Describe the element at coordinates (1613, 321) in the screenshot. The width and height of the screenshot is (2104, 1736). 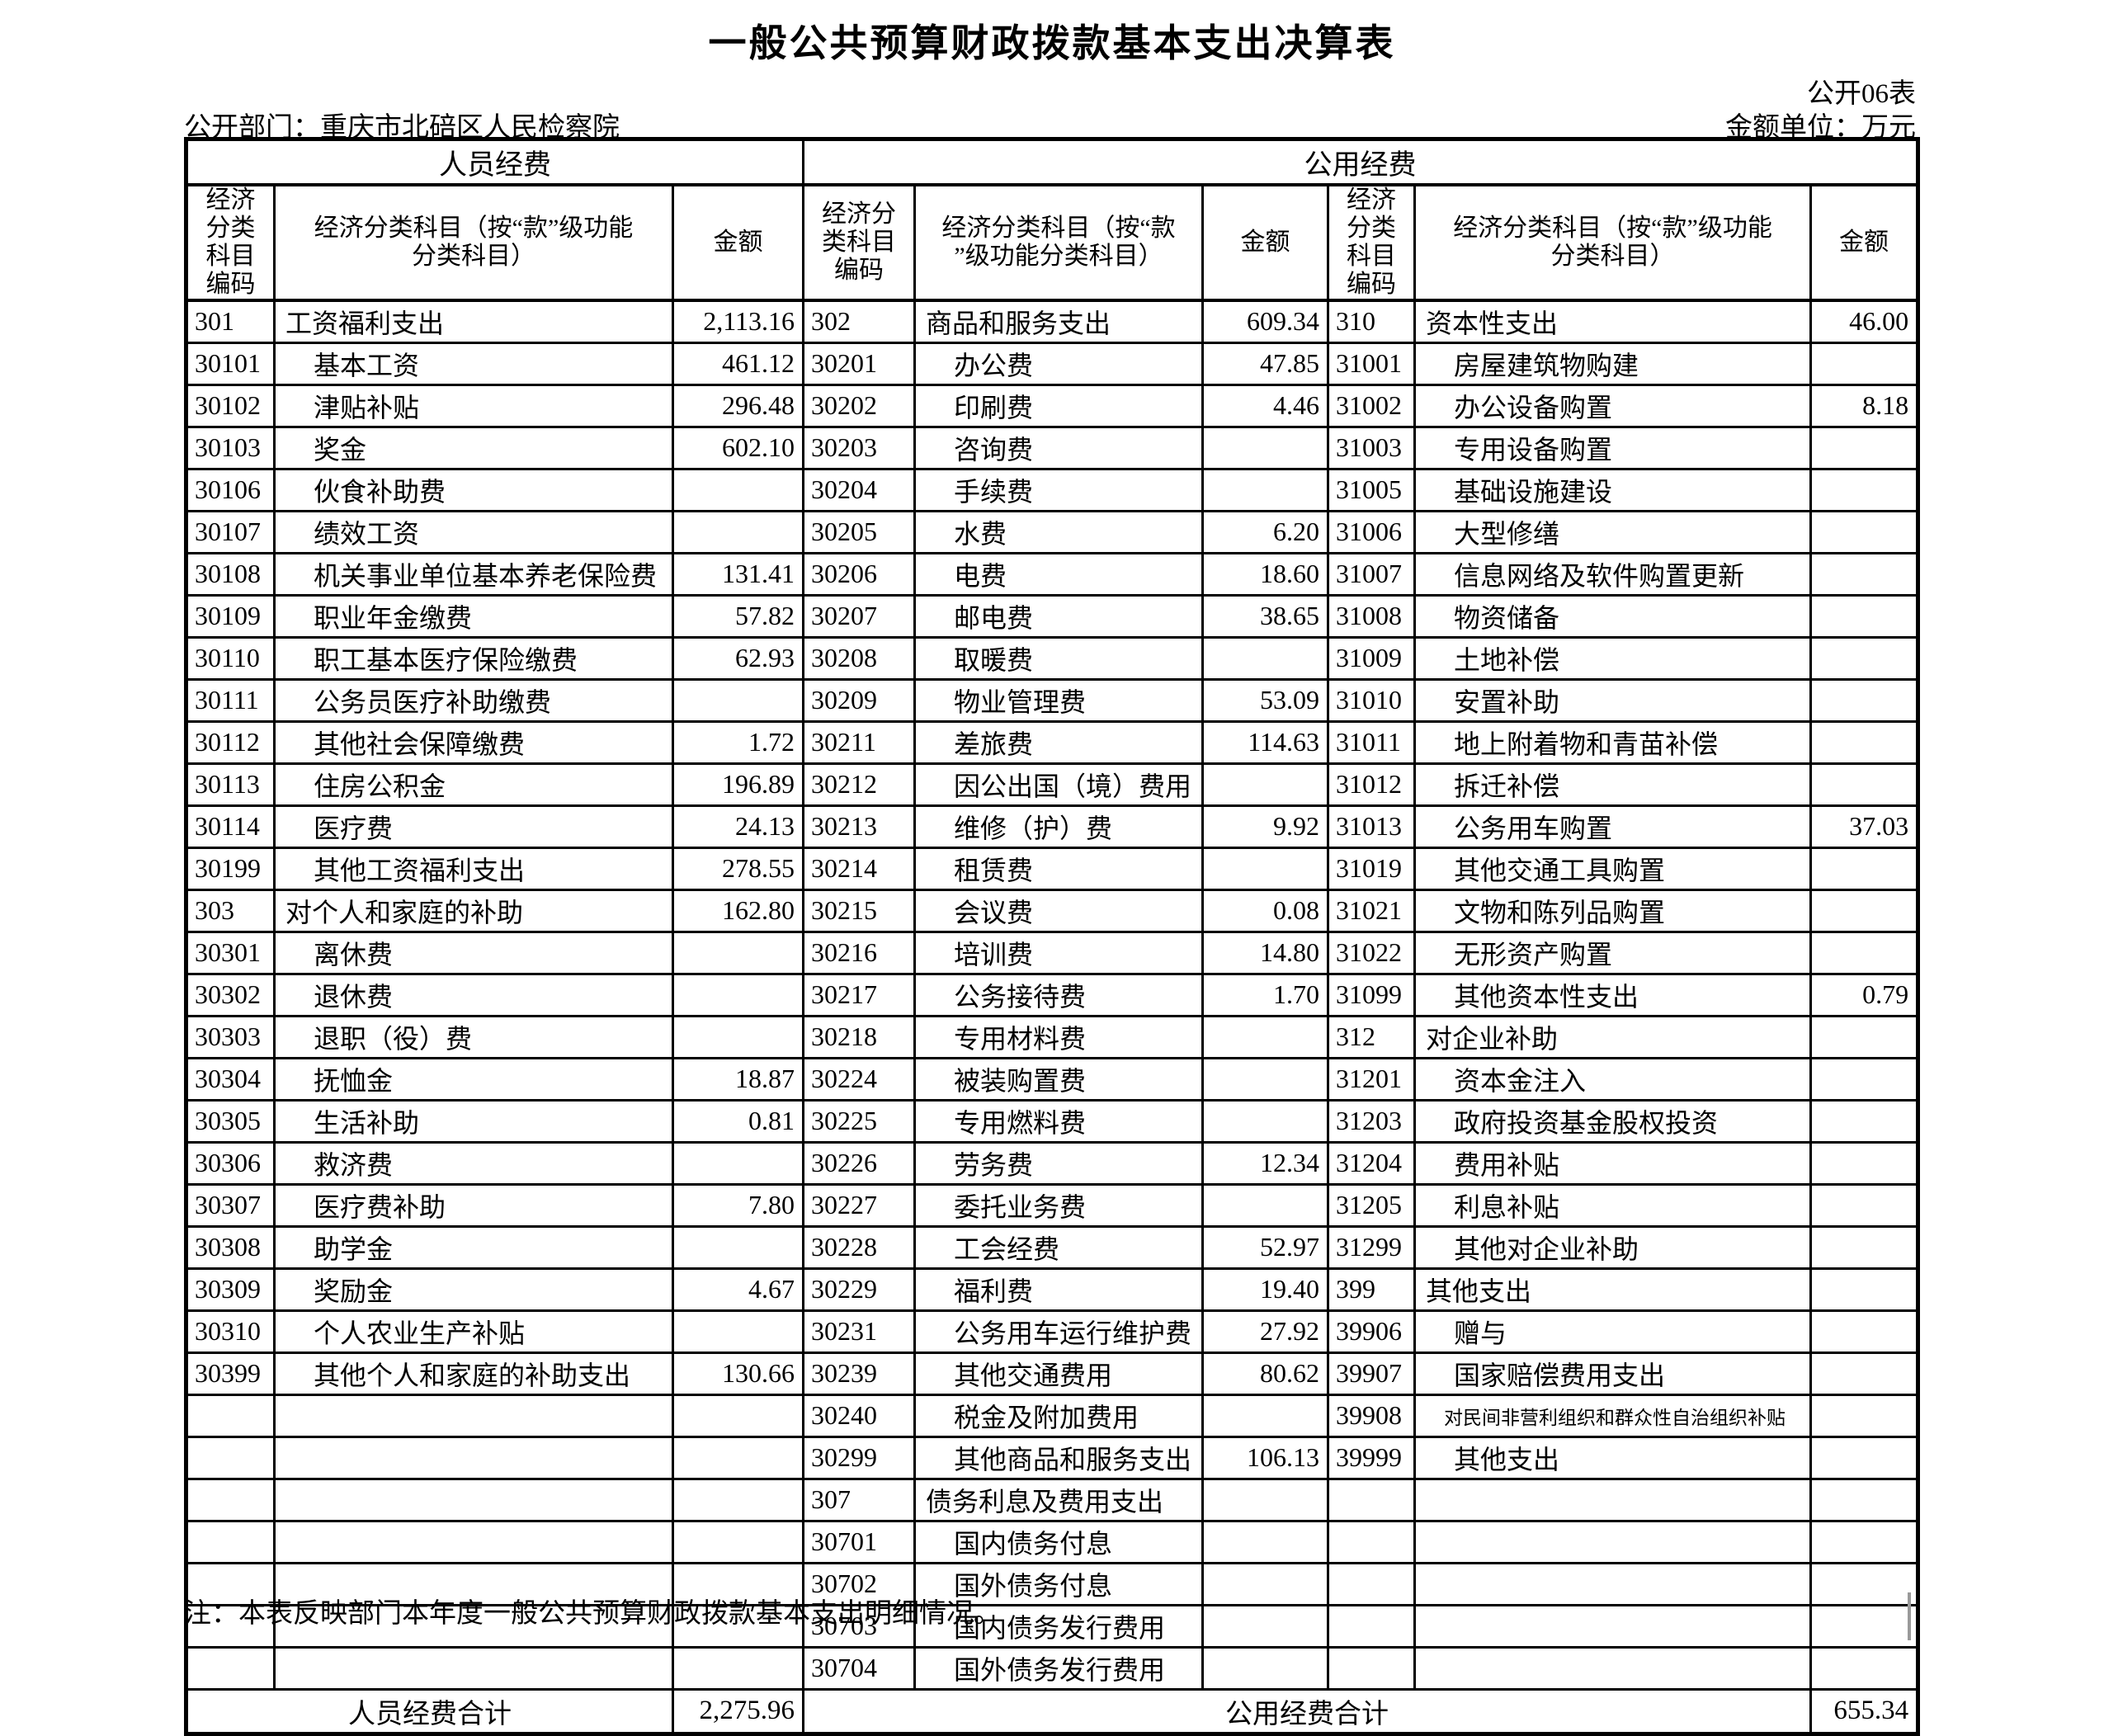
I see `subject-cell: 资本性支出` at that location.